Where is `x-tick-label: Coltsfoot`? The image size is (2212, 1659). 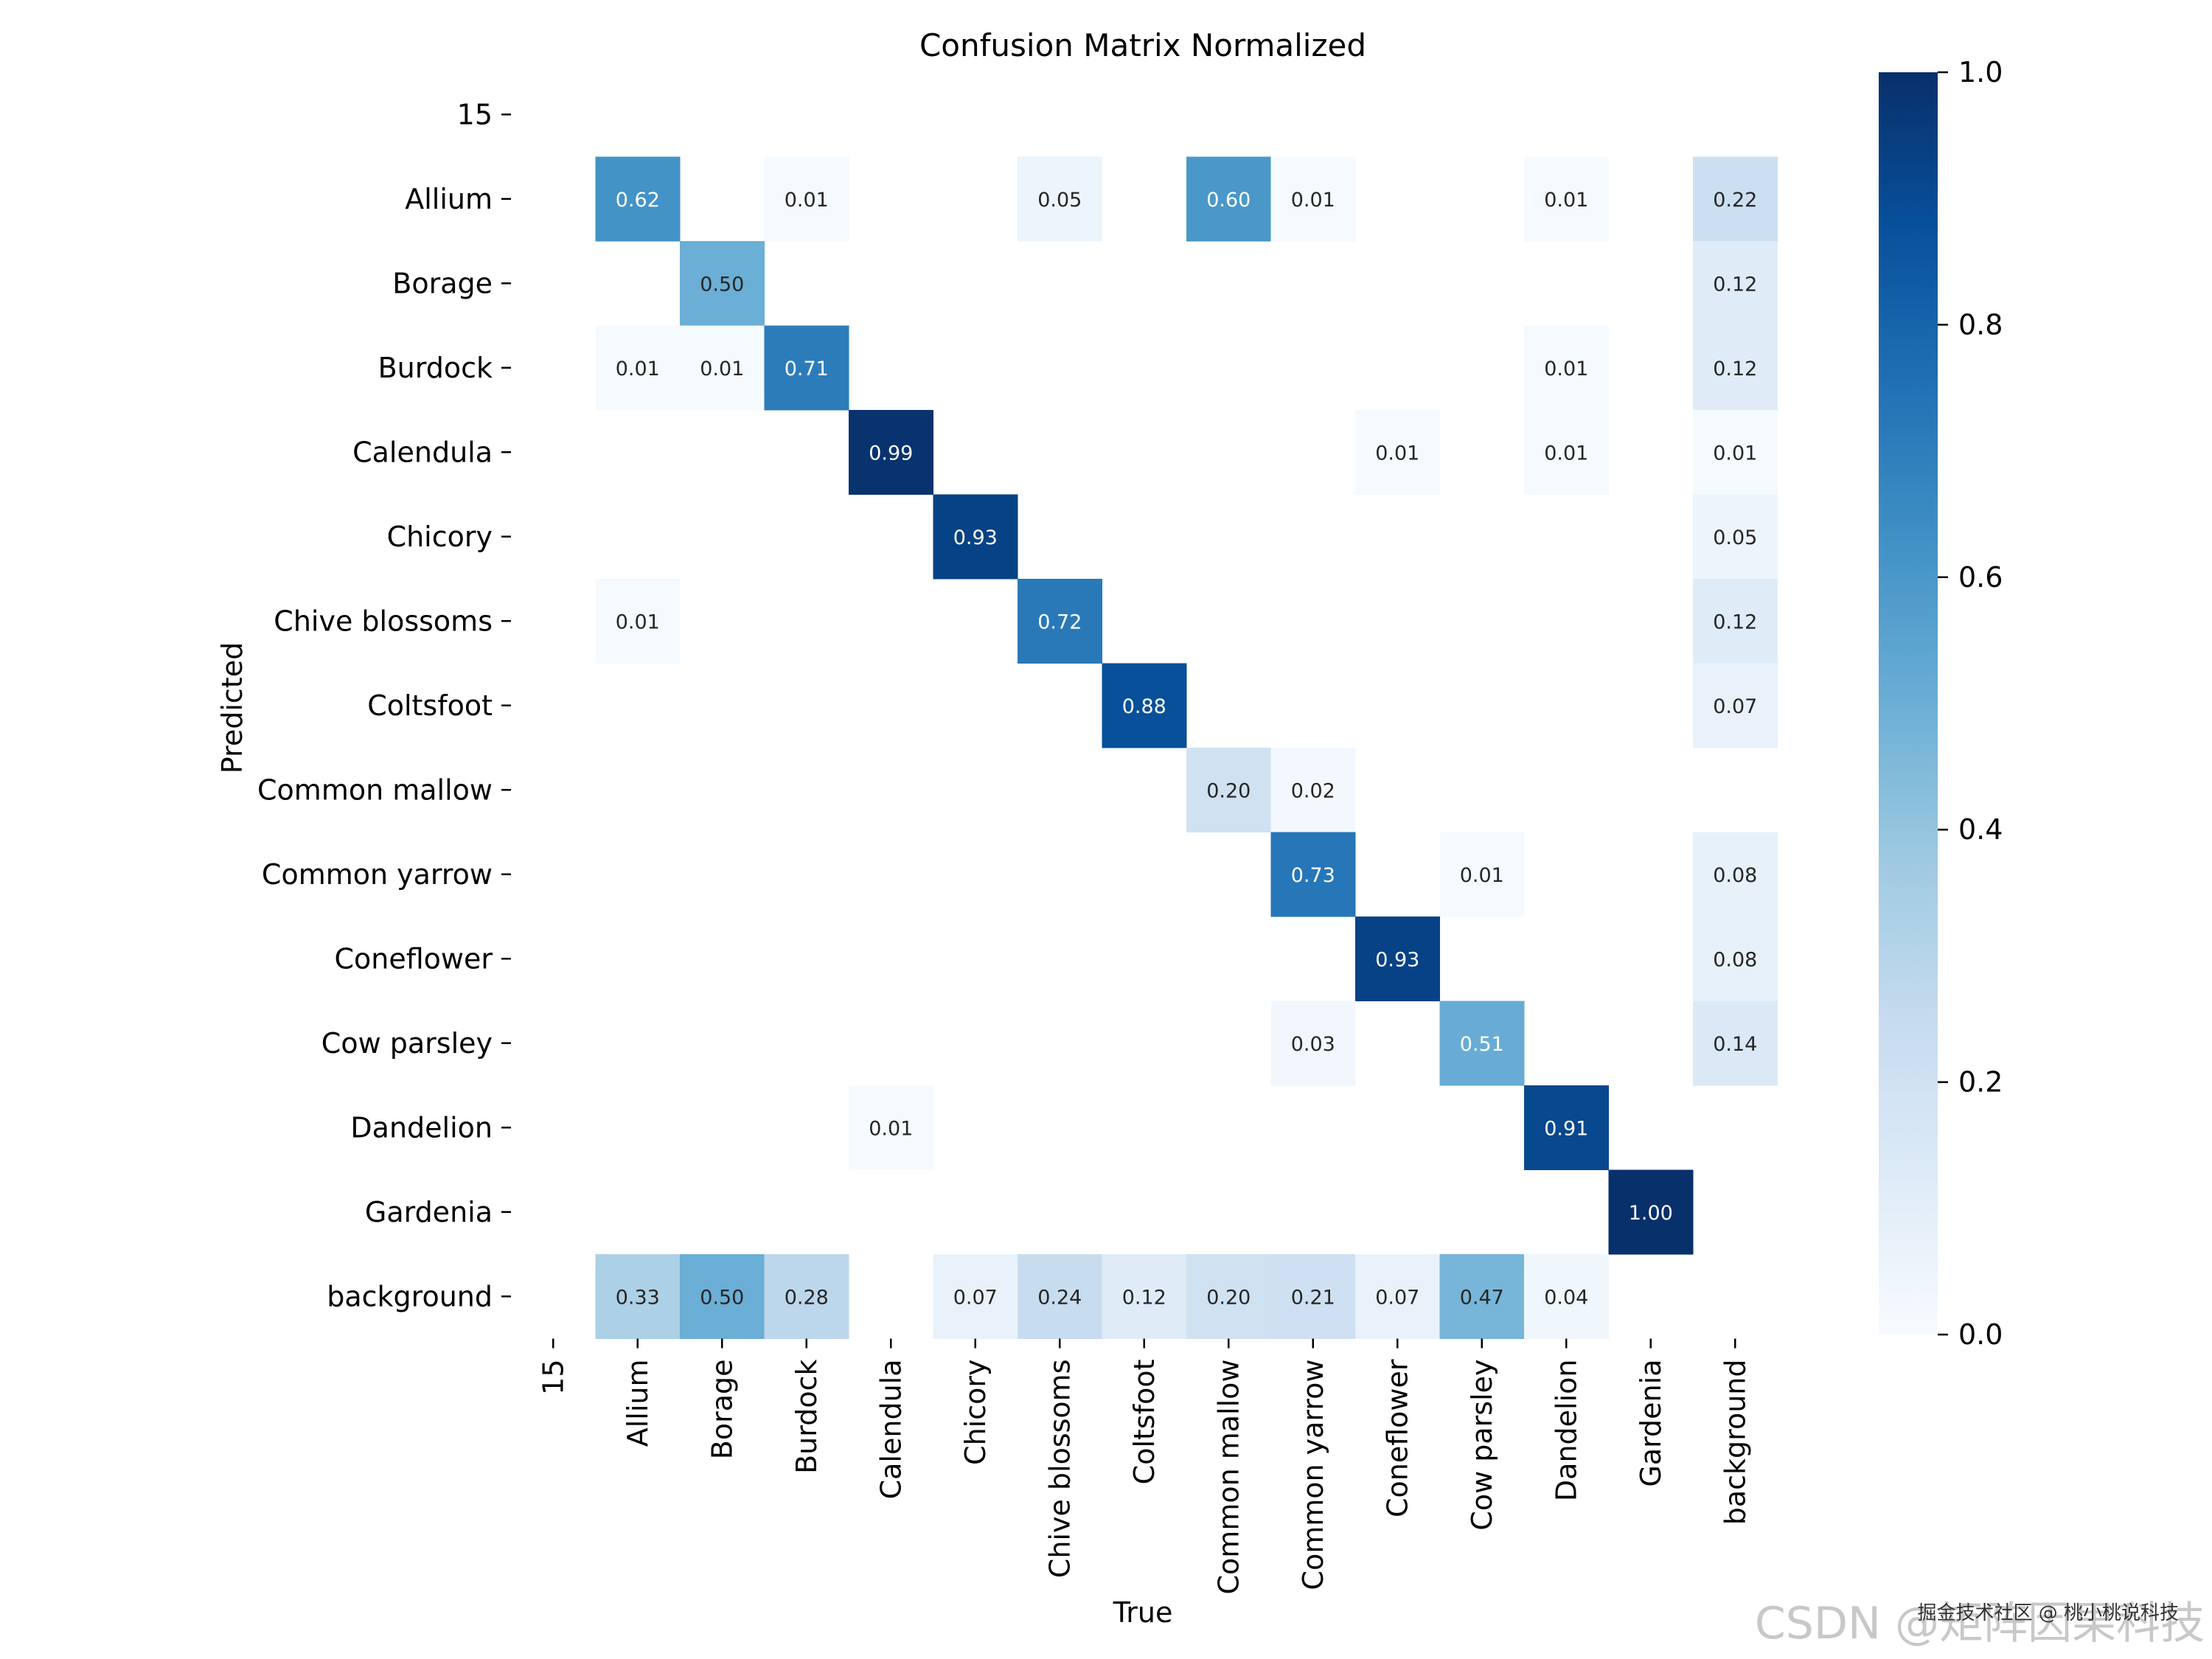 x-tick-label: Coltsfoot is located at coordinates (1144, 1422).